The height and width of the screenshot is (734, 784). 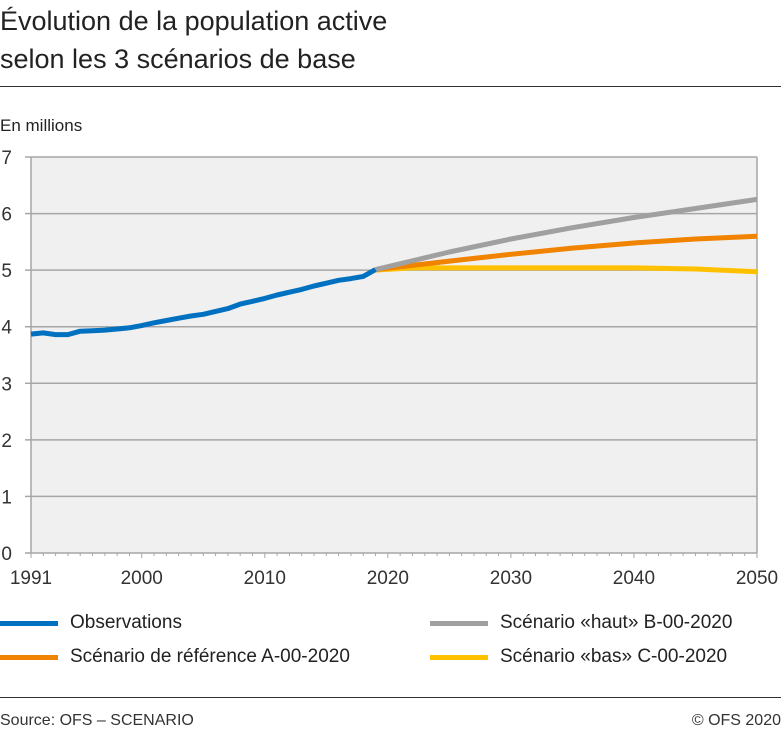 What do you see at coordinates (736, 720) in the screenshot?
I see `copyright-note: © OFS 2020` at bounding box center [736, 720].